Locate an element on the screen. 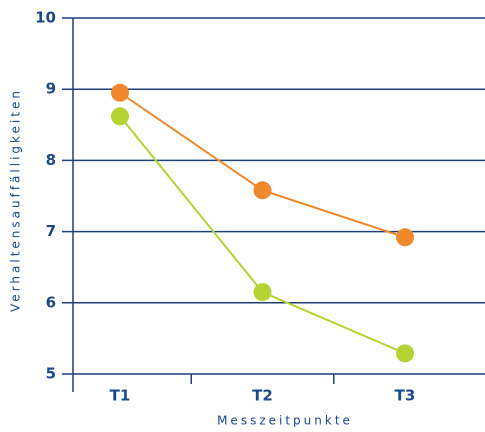 The height and width of the screenshot is (432, 485). y-tick-label: 5 is located at coordinates (51, 374).